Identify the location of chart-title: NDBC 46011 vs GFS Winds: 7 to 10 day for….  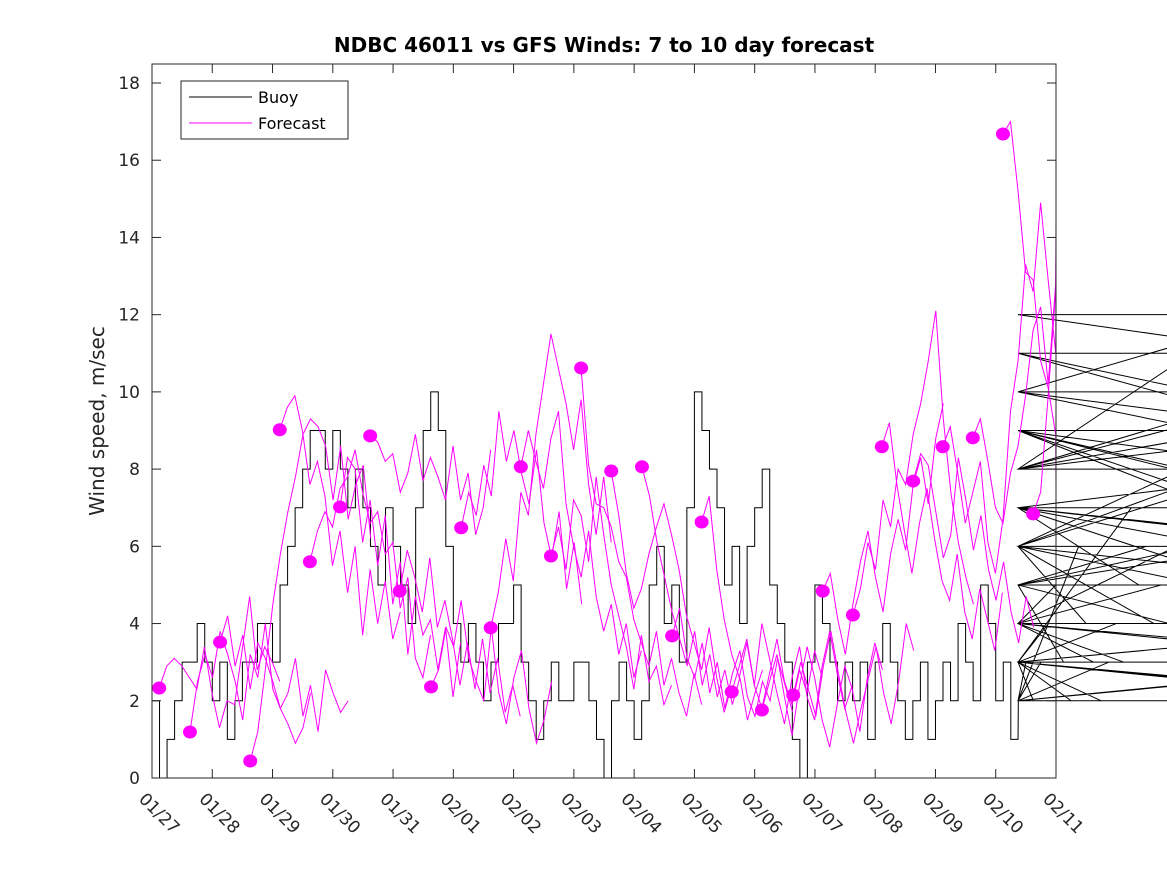
(604, 45).